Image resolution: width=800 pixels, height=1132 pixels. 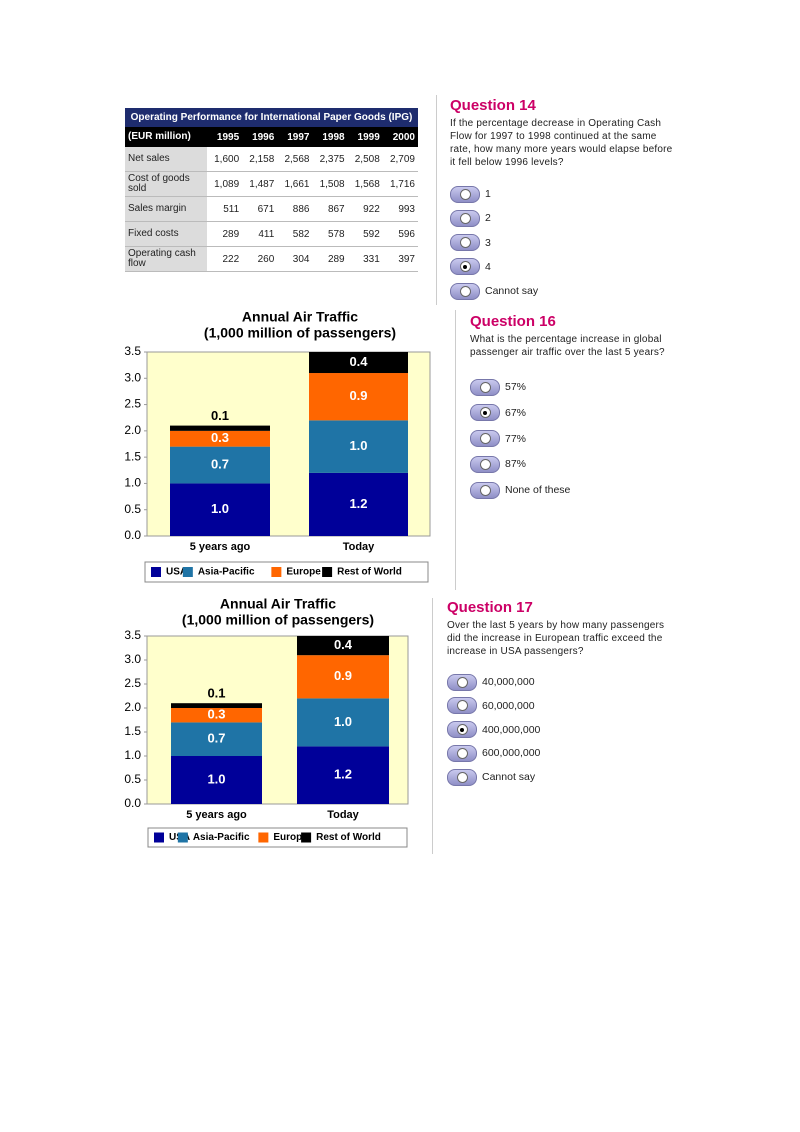 What do you see at coordinates (490, 607) in the screenshot?
I see `question-title: Question 17` at bounding box center [490, 607].